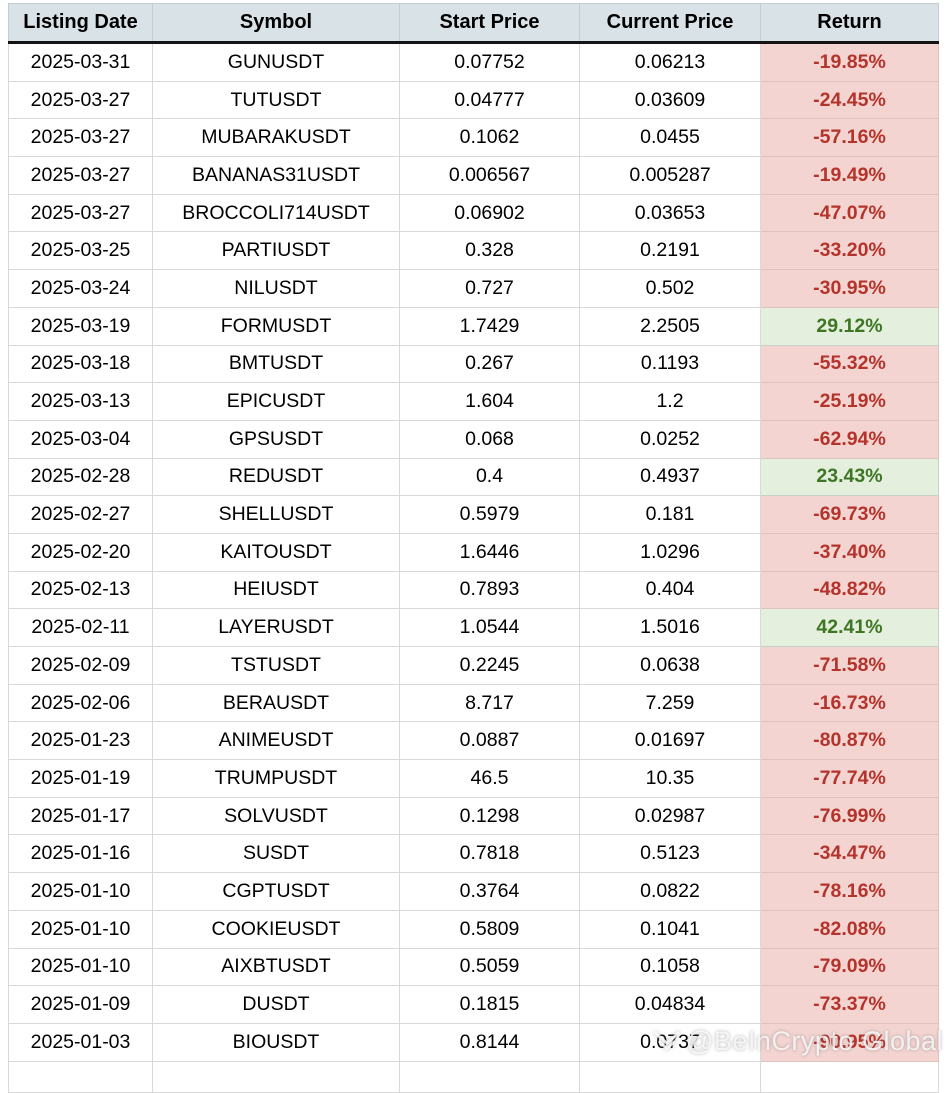  Describe the element at coordinates (670, 401) in the screenshot. I see `current-price-cell: 1.2` at that location.